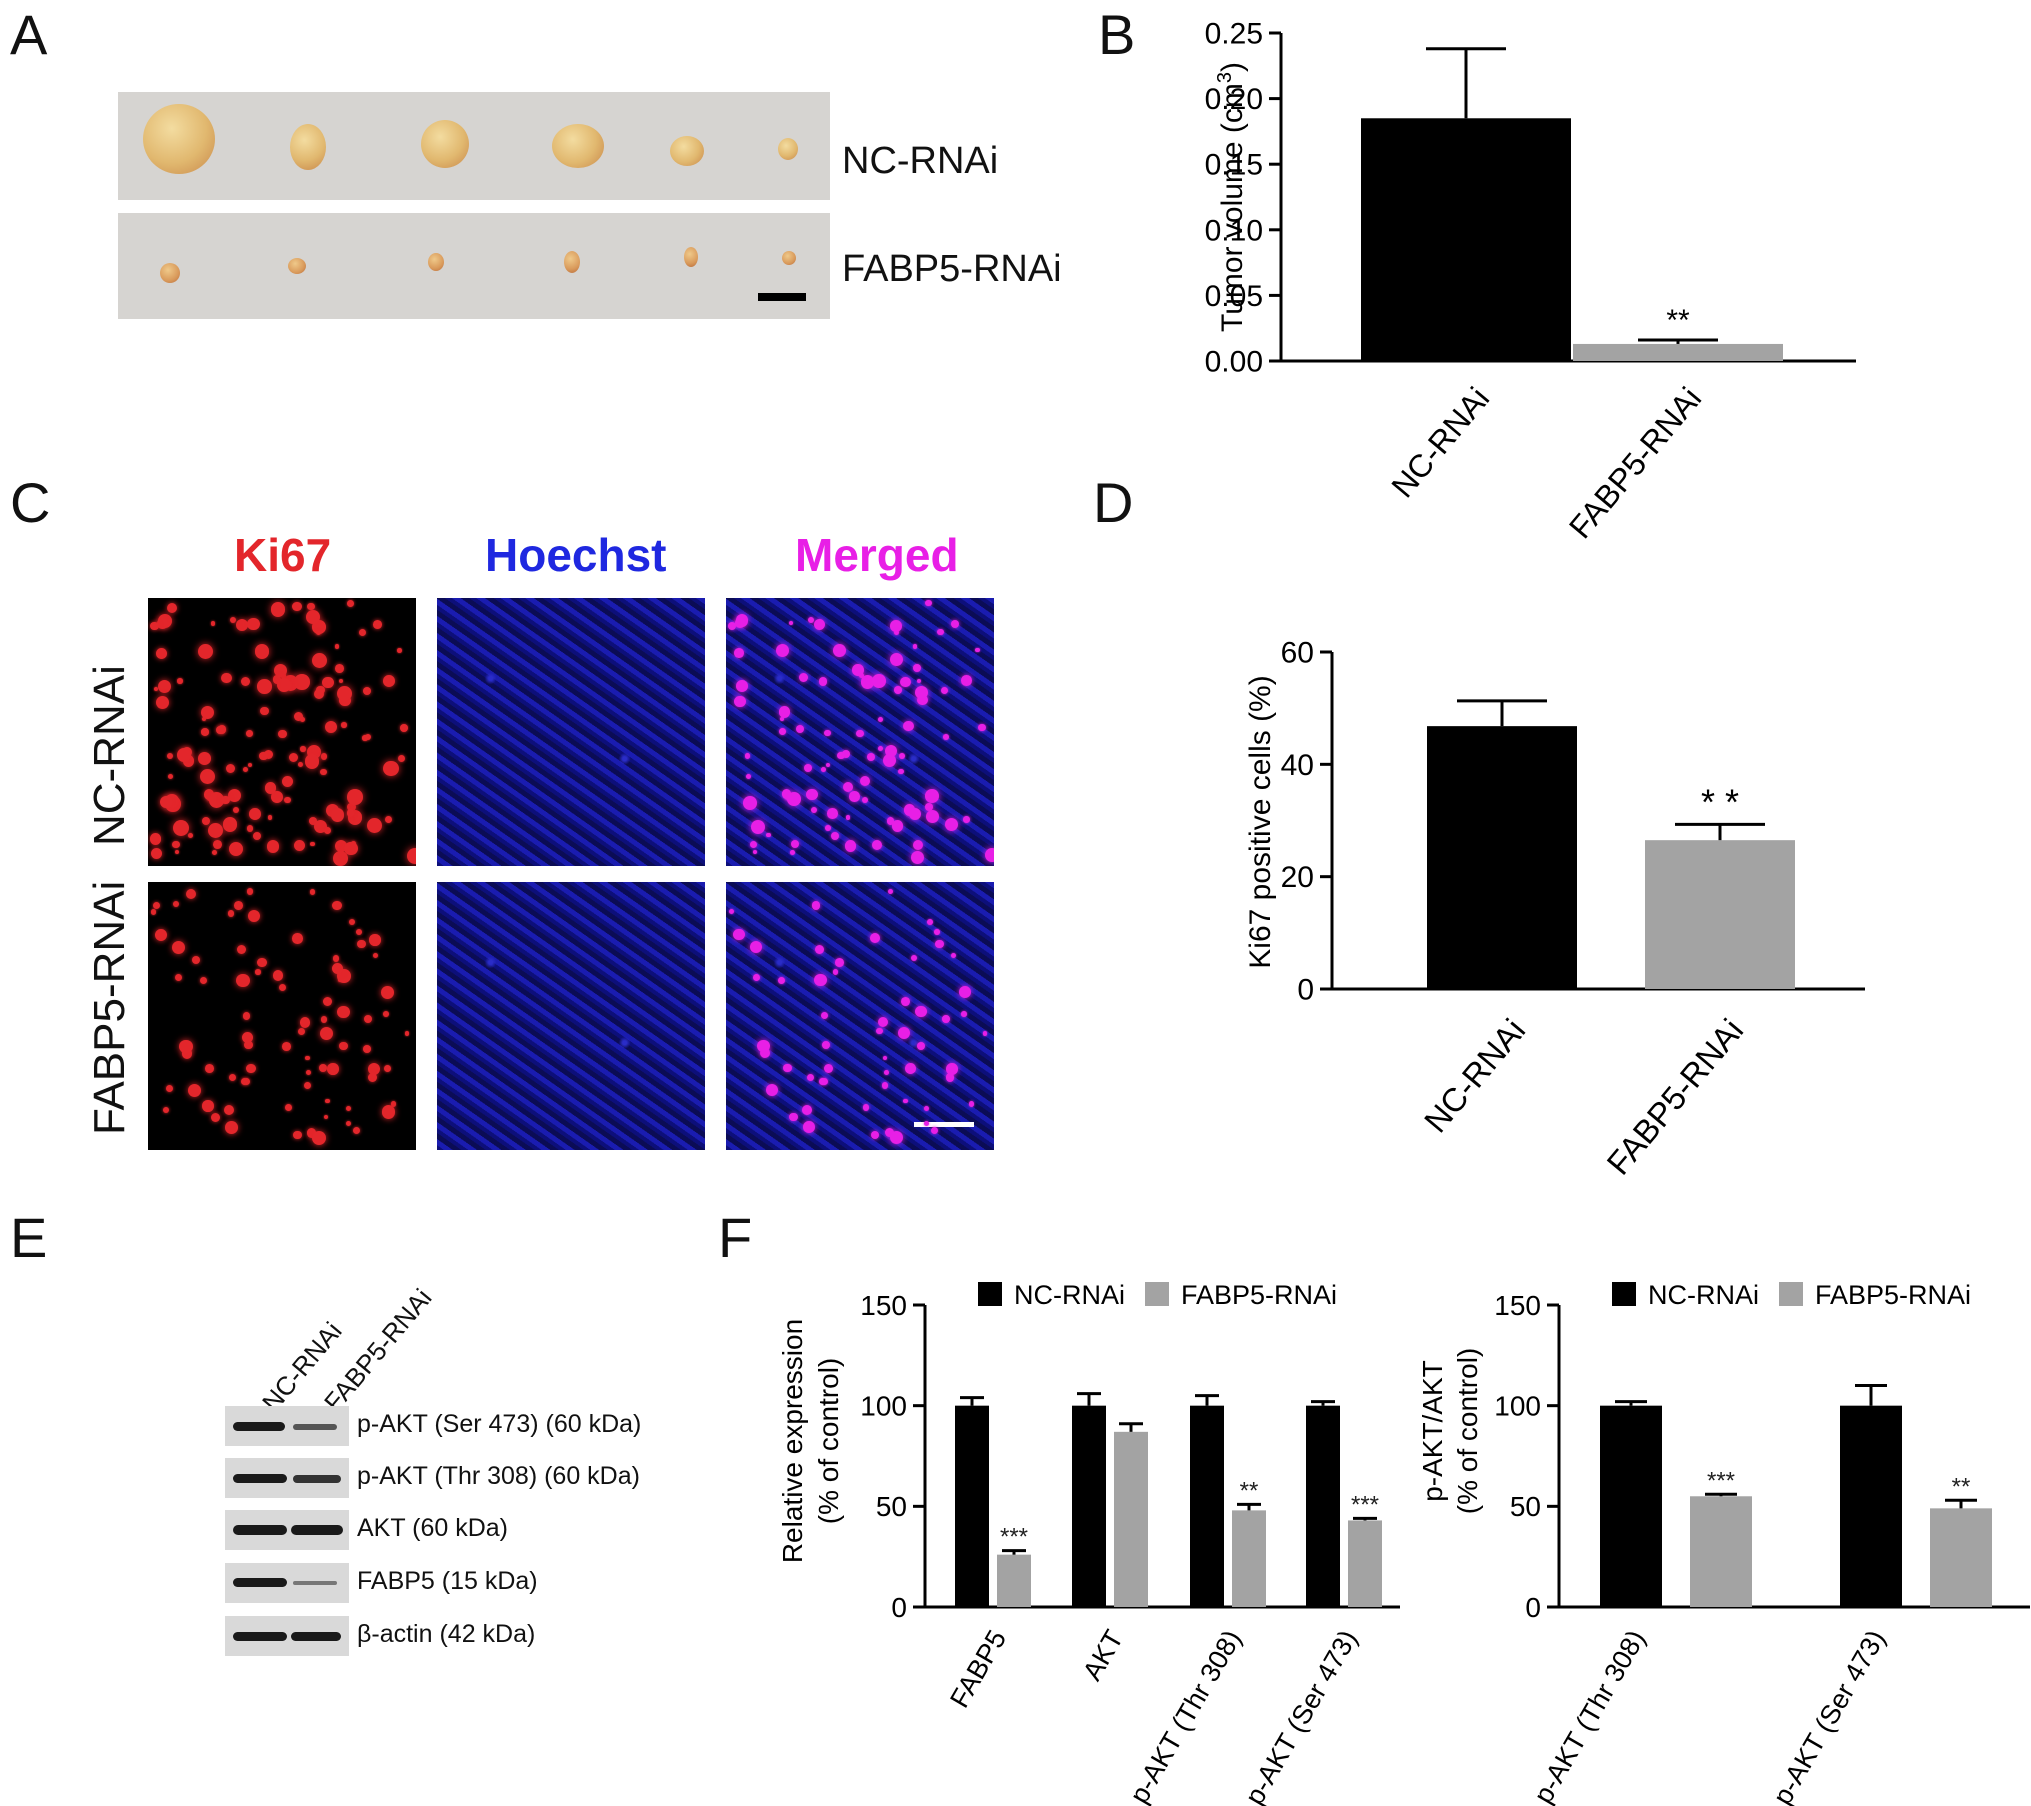 The height and width of the screenshot is (1806, 2031). What do you see at coordinates (446, 1634) in the screenshot?
I see `band-label: β-actin (42 kDa)` at bounding box center [446, 1634].